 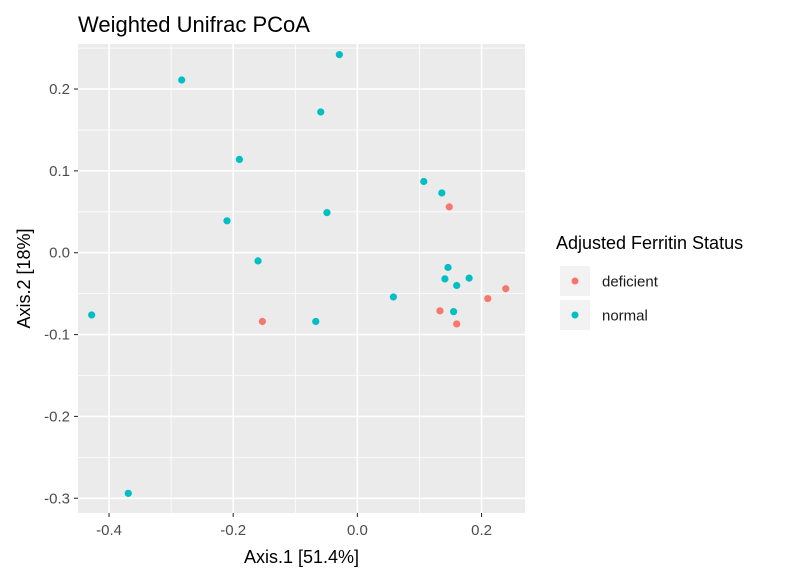 What do you see at coordinates (61, 294) in the screenshot?
I see `y-axis: 0.2 0.1 0.0 -0.1 -0.2 -0.3` at bounding box center [61, 294].